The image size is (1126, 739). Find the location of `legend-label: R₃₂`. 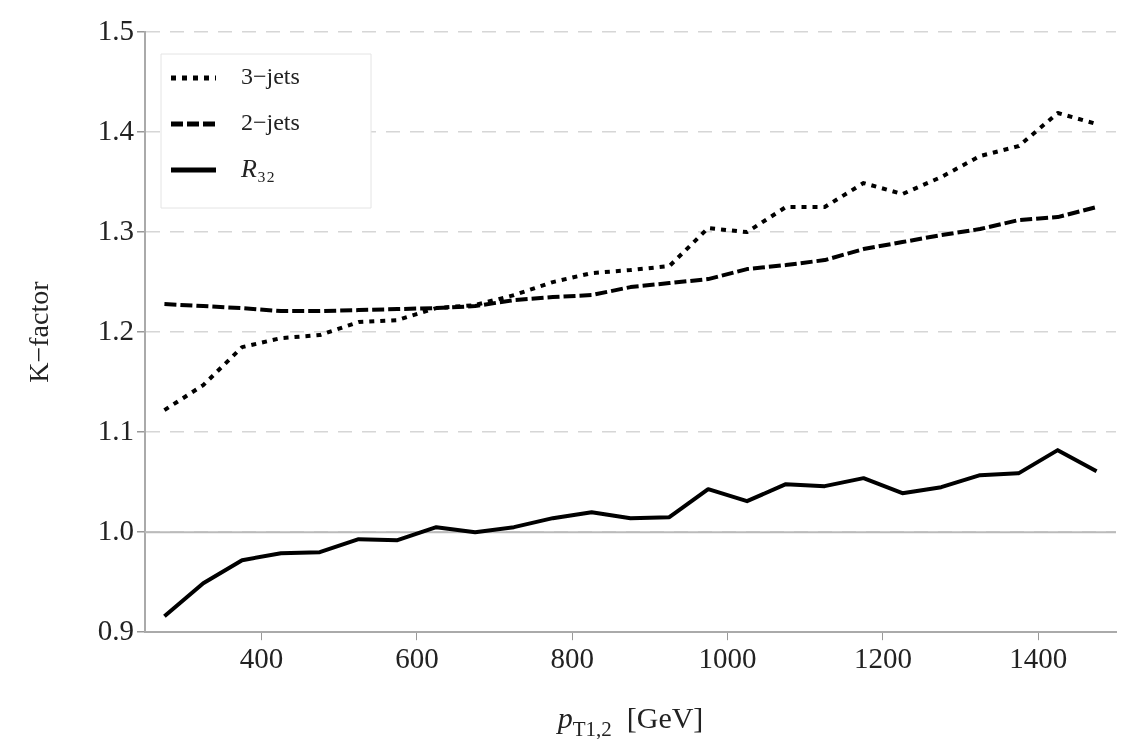

legend-label: R₃₂ is located at coordinates (258, 168).